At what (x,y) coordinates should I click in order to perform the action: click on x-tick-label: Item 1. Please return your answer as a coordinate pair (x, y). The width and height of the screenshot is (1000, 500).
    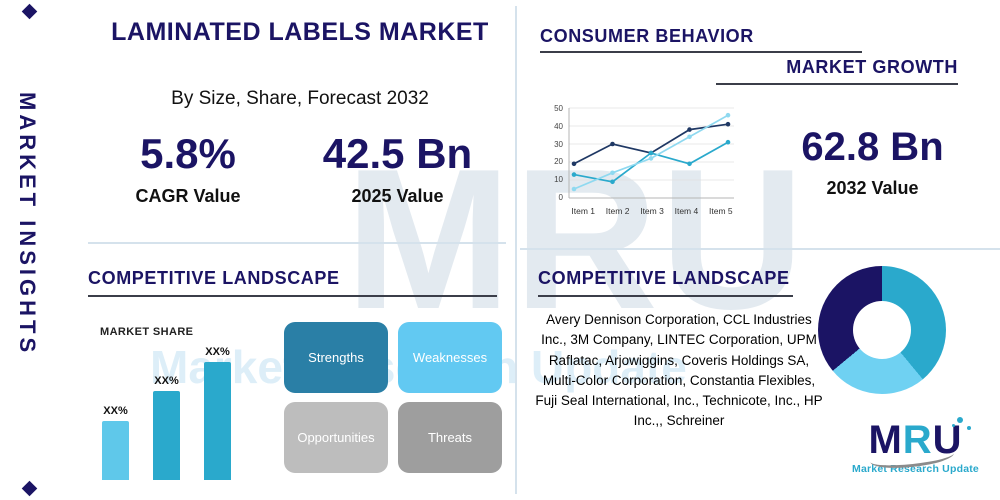
    Looking at the image, I should click on (583, 211).